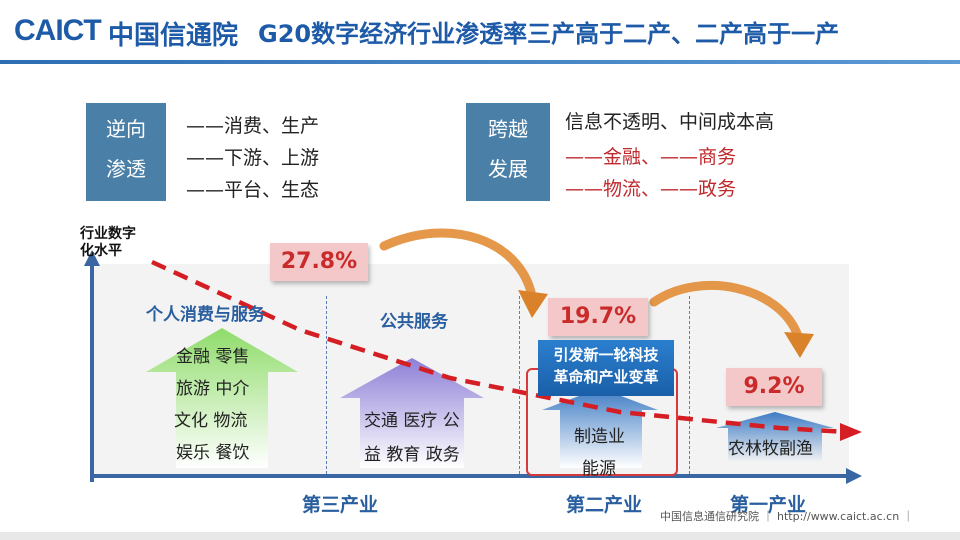  I want to click on x-label-tertiary: 第三产业, so click(340, 505).